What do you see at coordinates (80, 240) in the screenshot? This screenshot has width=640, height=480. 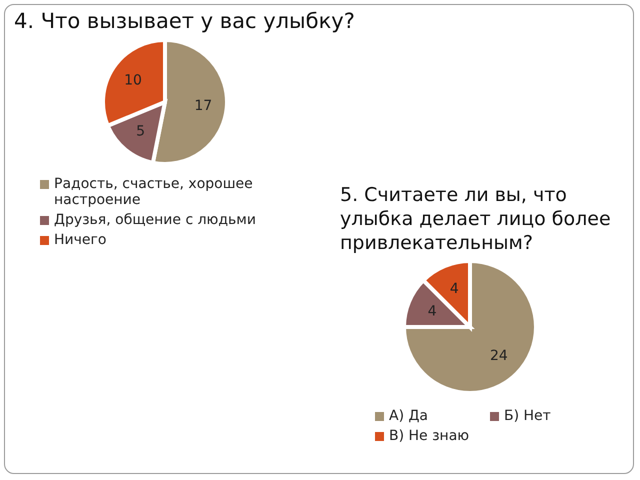 I see `legend-label: Ничего` at bounding box center [80, 240].